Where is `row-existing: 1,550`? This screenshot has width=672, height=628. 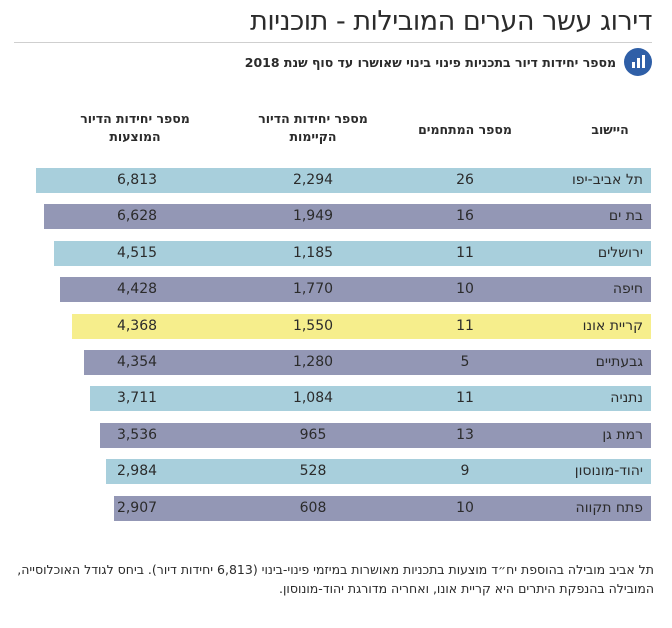 row-existing: 1,550 is located at coordinates (313, 326).